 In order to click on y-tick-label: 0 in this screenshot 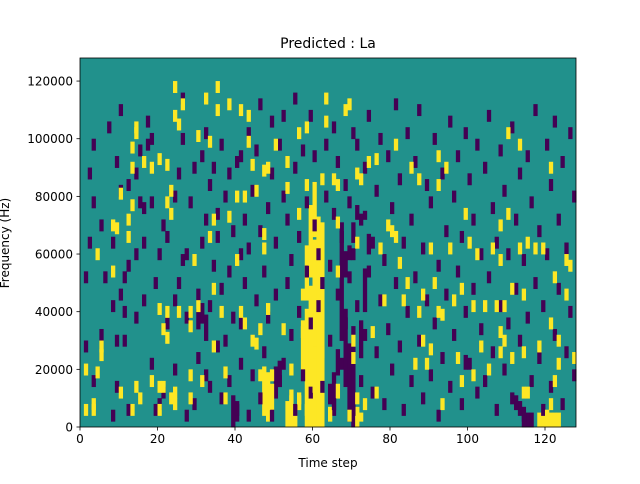, I will do `click(69, 428)`.